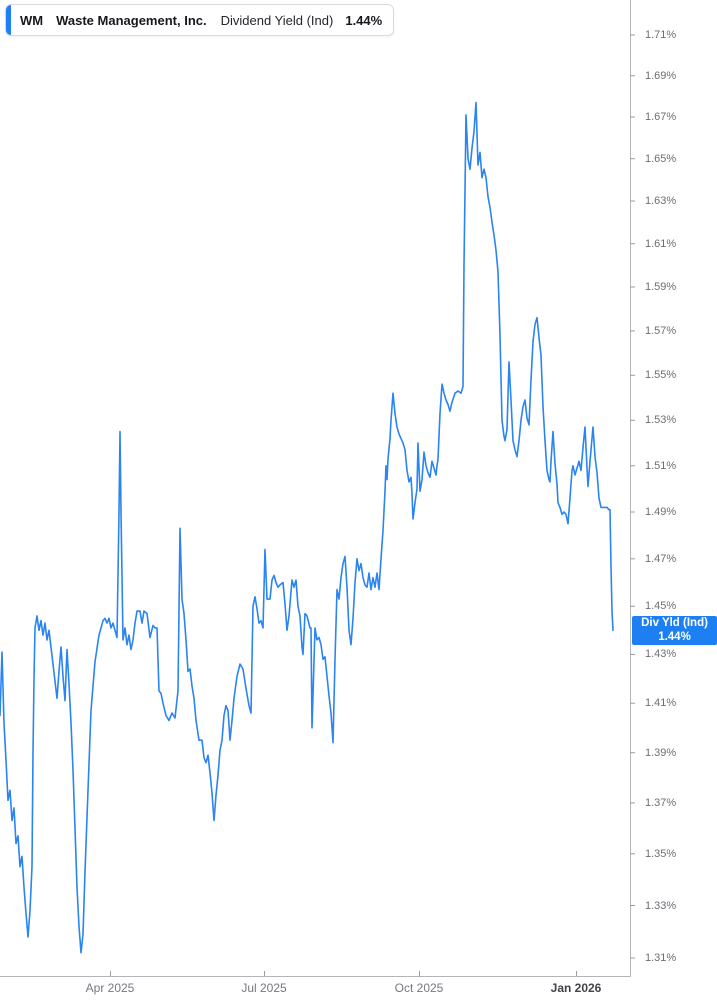 This screenshot has height=1005, width=717. What do you see at coordinates (661, 35) in the screenshot?
I see `y-tick-label: 1.71%` at bounding box center [661, 35].